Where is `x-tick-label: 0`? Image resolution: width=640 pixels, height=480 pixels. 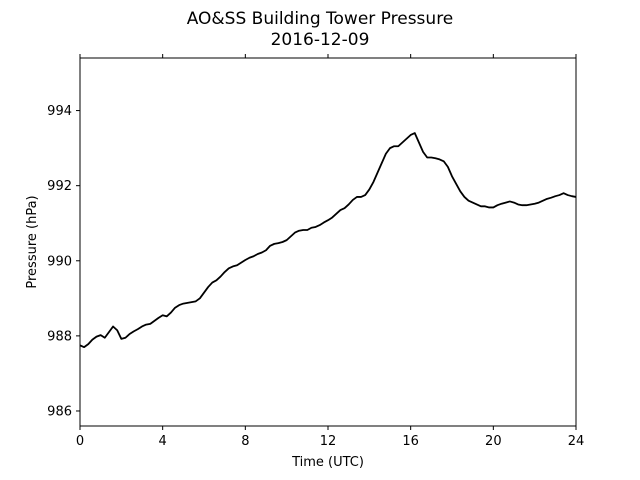
x-tick-label: 0 is located at coordinates (80, 441).